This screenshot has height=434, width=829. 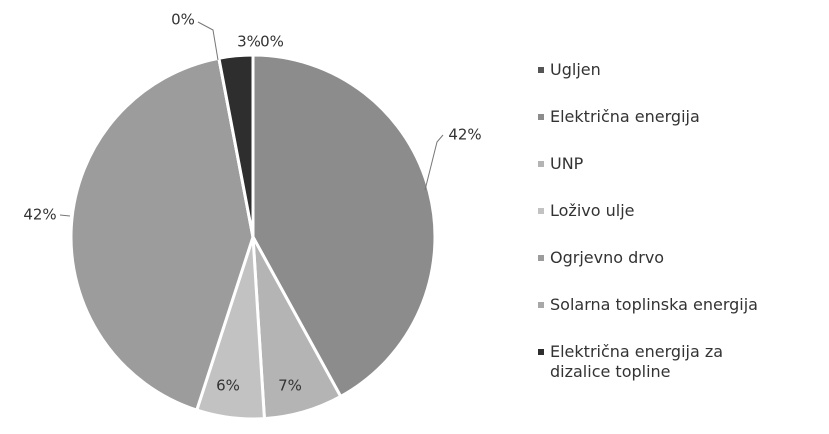 I want to click on data-label: 3%, so click(x=249, y=42).